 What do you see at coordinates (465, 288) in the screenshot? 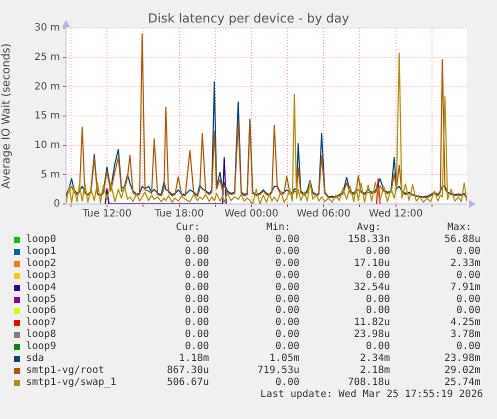
I see `text: 7.91m` at bounding box center [465, 288].